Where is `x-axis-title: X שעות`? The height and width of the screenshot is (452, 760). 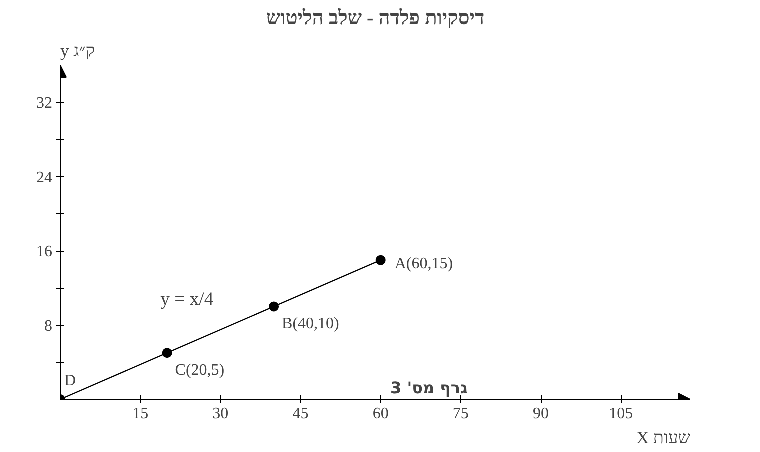 x-axis-title: X שעות is located at coordinates (664, 438).